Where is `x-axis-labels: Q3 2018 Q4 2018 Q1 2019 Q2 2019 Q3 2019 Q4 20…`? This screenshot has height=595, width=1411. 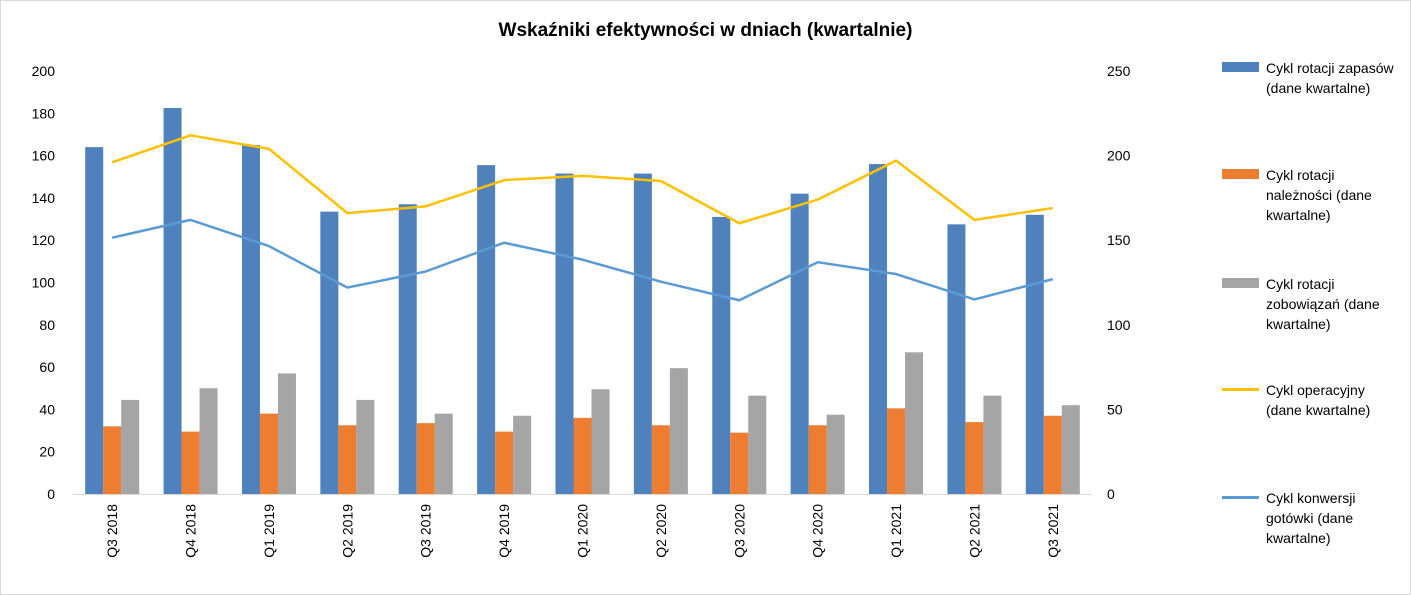 x-axis-labels: Q3 2018 Q4 2018 Q1 2019 Q2 2019 Q3 2019 Q4 20… is located at coordinates (582, 531).